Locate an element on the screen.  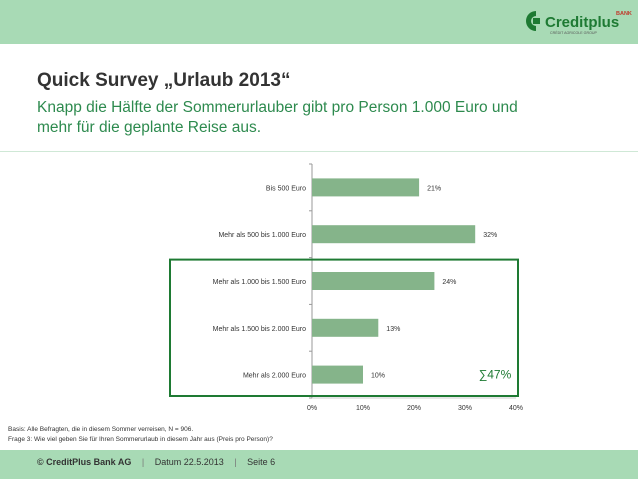
footer-band is located at coordinates (319, 464).